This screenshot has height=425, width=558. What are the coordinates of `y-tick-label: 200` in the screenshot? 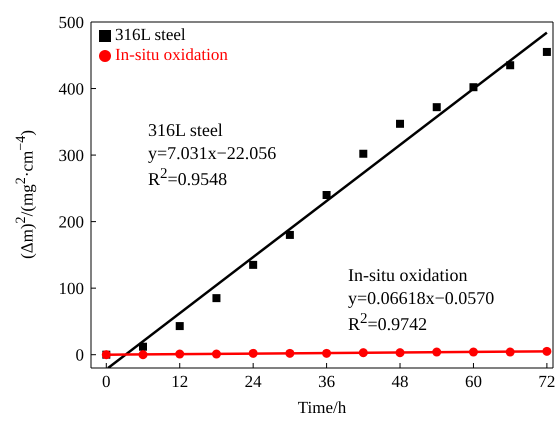 It's located at (71, 222).